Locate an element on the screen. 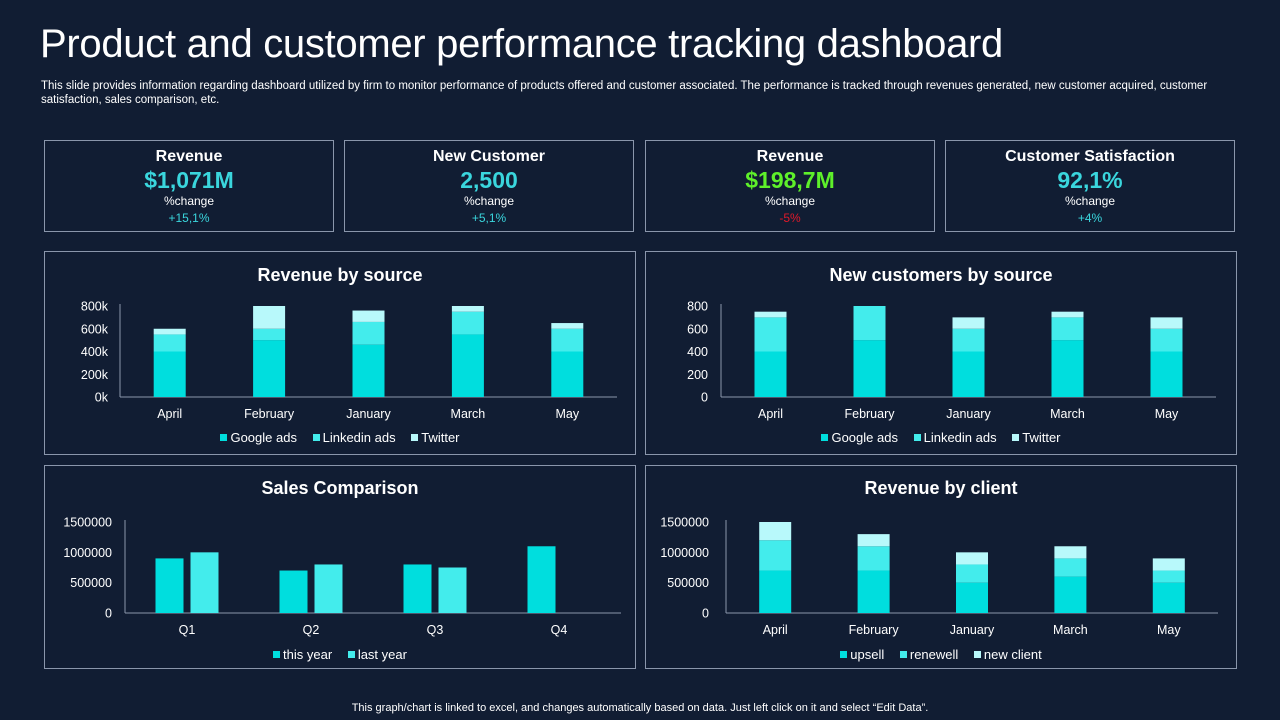 Image resolution: width=1280 pixels, height=720 pixels. kpi-card-revenue-2: Revenue $198,7M %change -5% is located at coordinates (790, 186).